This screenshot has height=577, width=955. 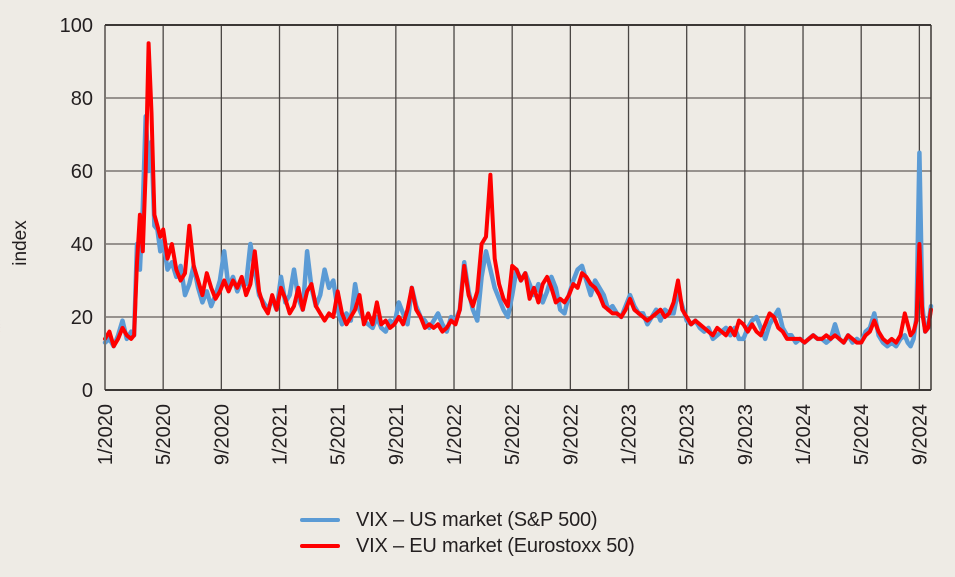 I want to click on legend-label-eu: VIX – EU market (Eurostoxx 50), so click(x=495, y=545).